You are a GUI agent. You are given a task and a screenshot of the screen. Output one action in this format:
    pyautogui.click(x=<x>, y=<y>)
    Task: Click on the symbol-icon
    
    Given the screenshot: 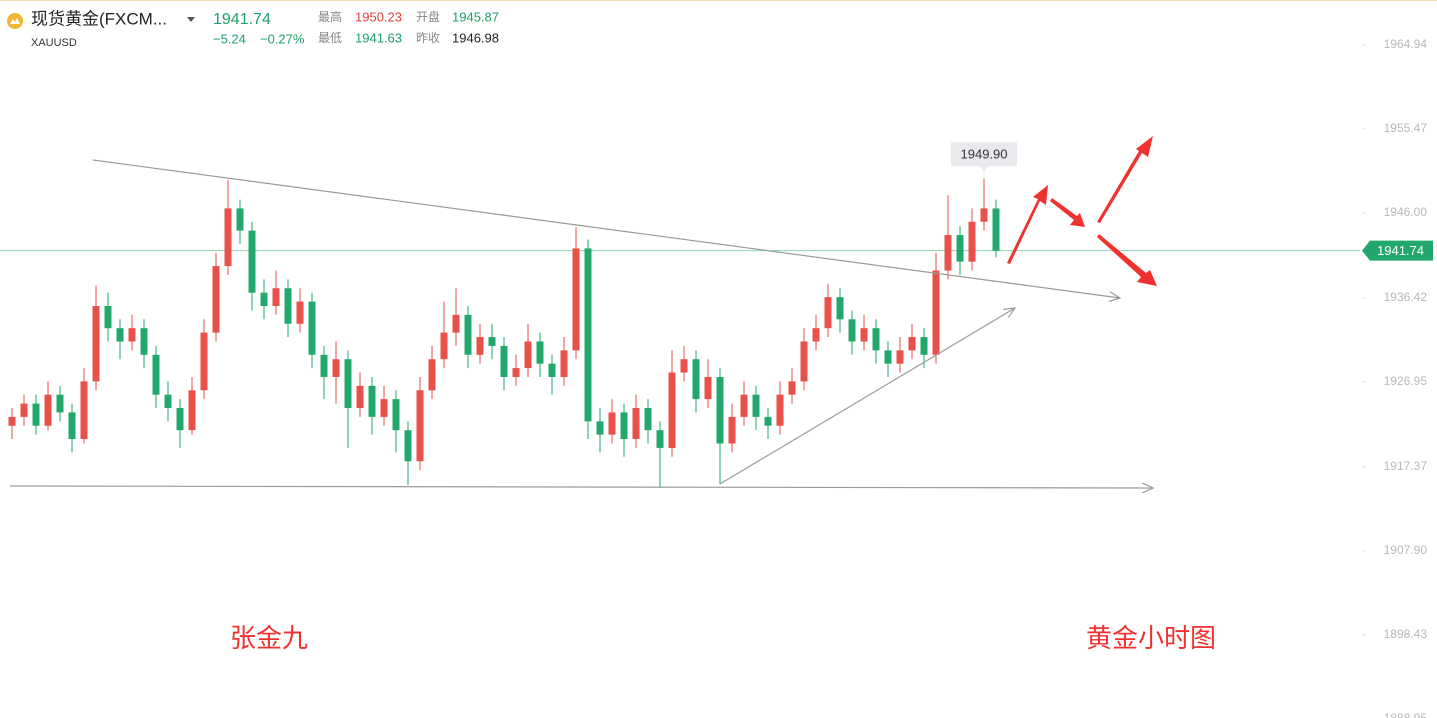 What is the action you would take?
    pyautogui.click(x=15, y=21)
    